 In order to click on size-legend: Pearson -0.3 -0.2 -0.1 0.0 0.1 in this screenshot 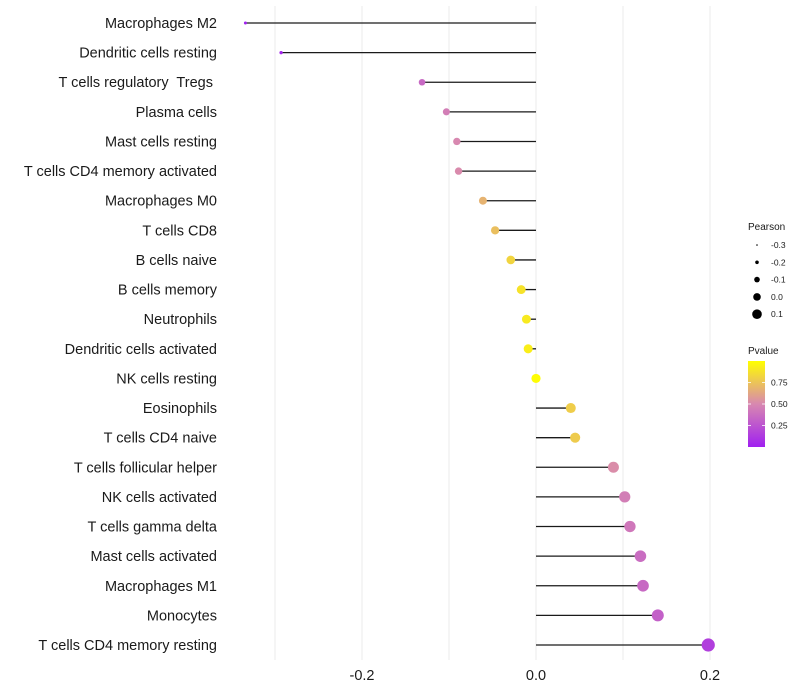, I will do `click(767, 270)`.